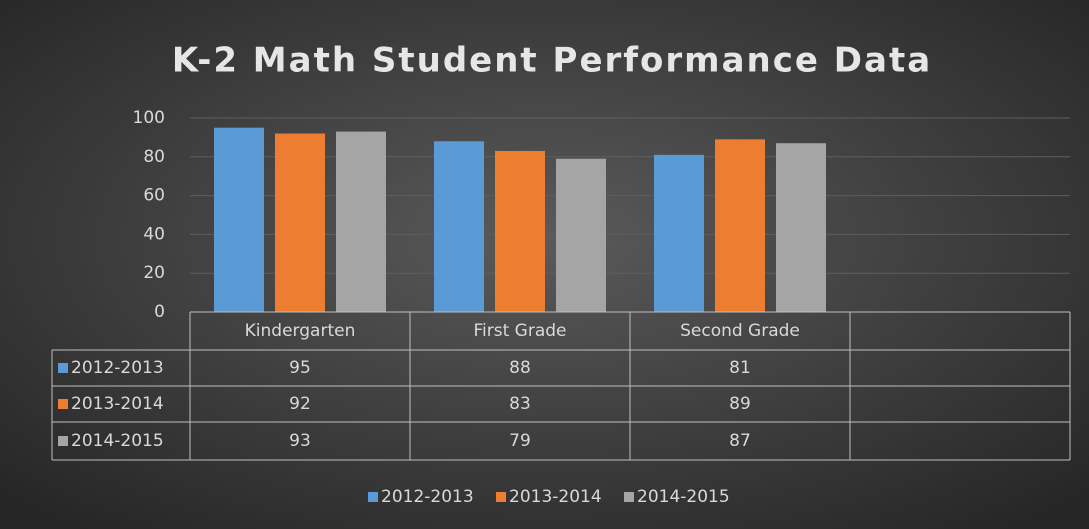  What do you see at coordinates (117, 441) in the screenshot?
I see `table-series-name: 2014-2015` at bounding box center [117, 441].